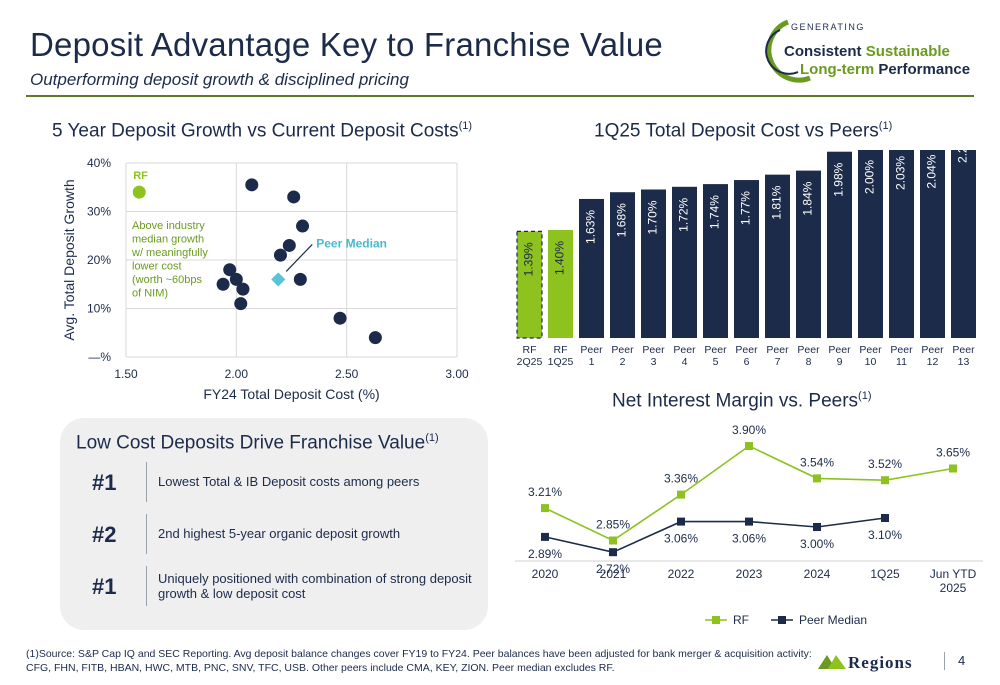  Describe the element at coordinates (832, 662) in the screenshot. I see `regions-logo-icon` at that location.